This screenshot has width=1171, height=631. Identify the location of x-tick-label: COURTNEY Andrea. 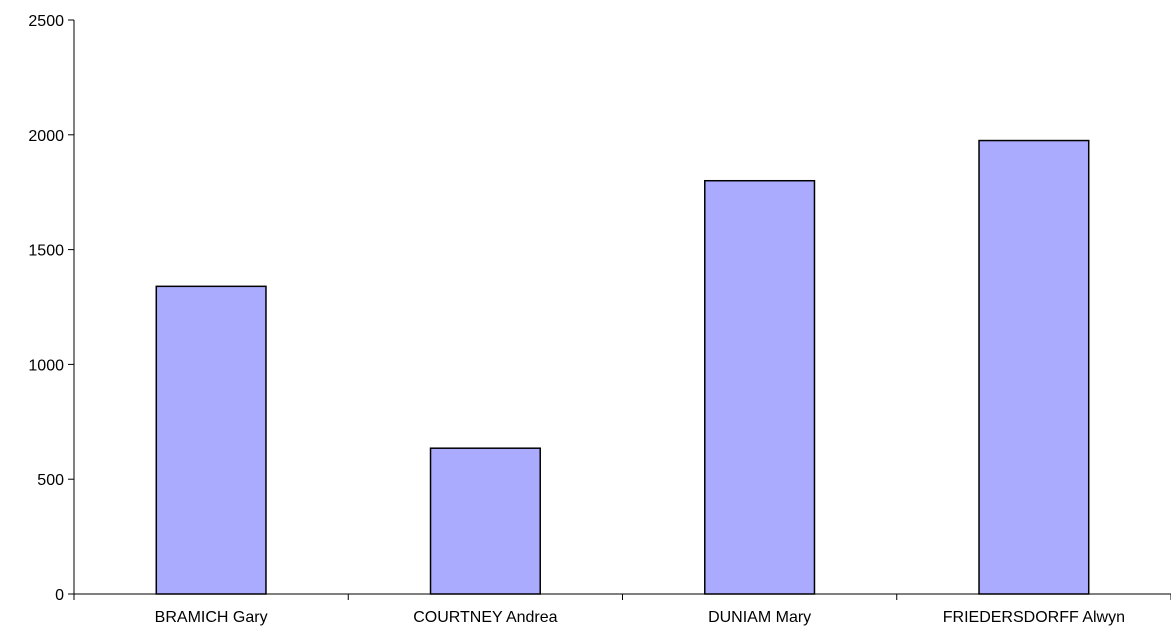
(485, 617).